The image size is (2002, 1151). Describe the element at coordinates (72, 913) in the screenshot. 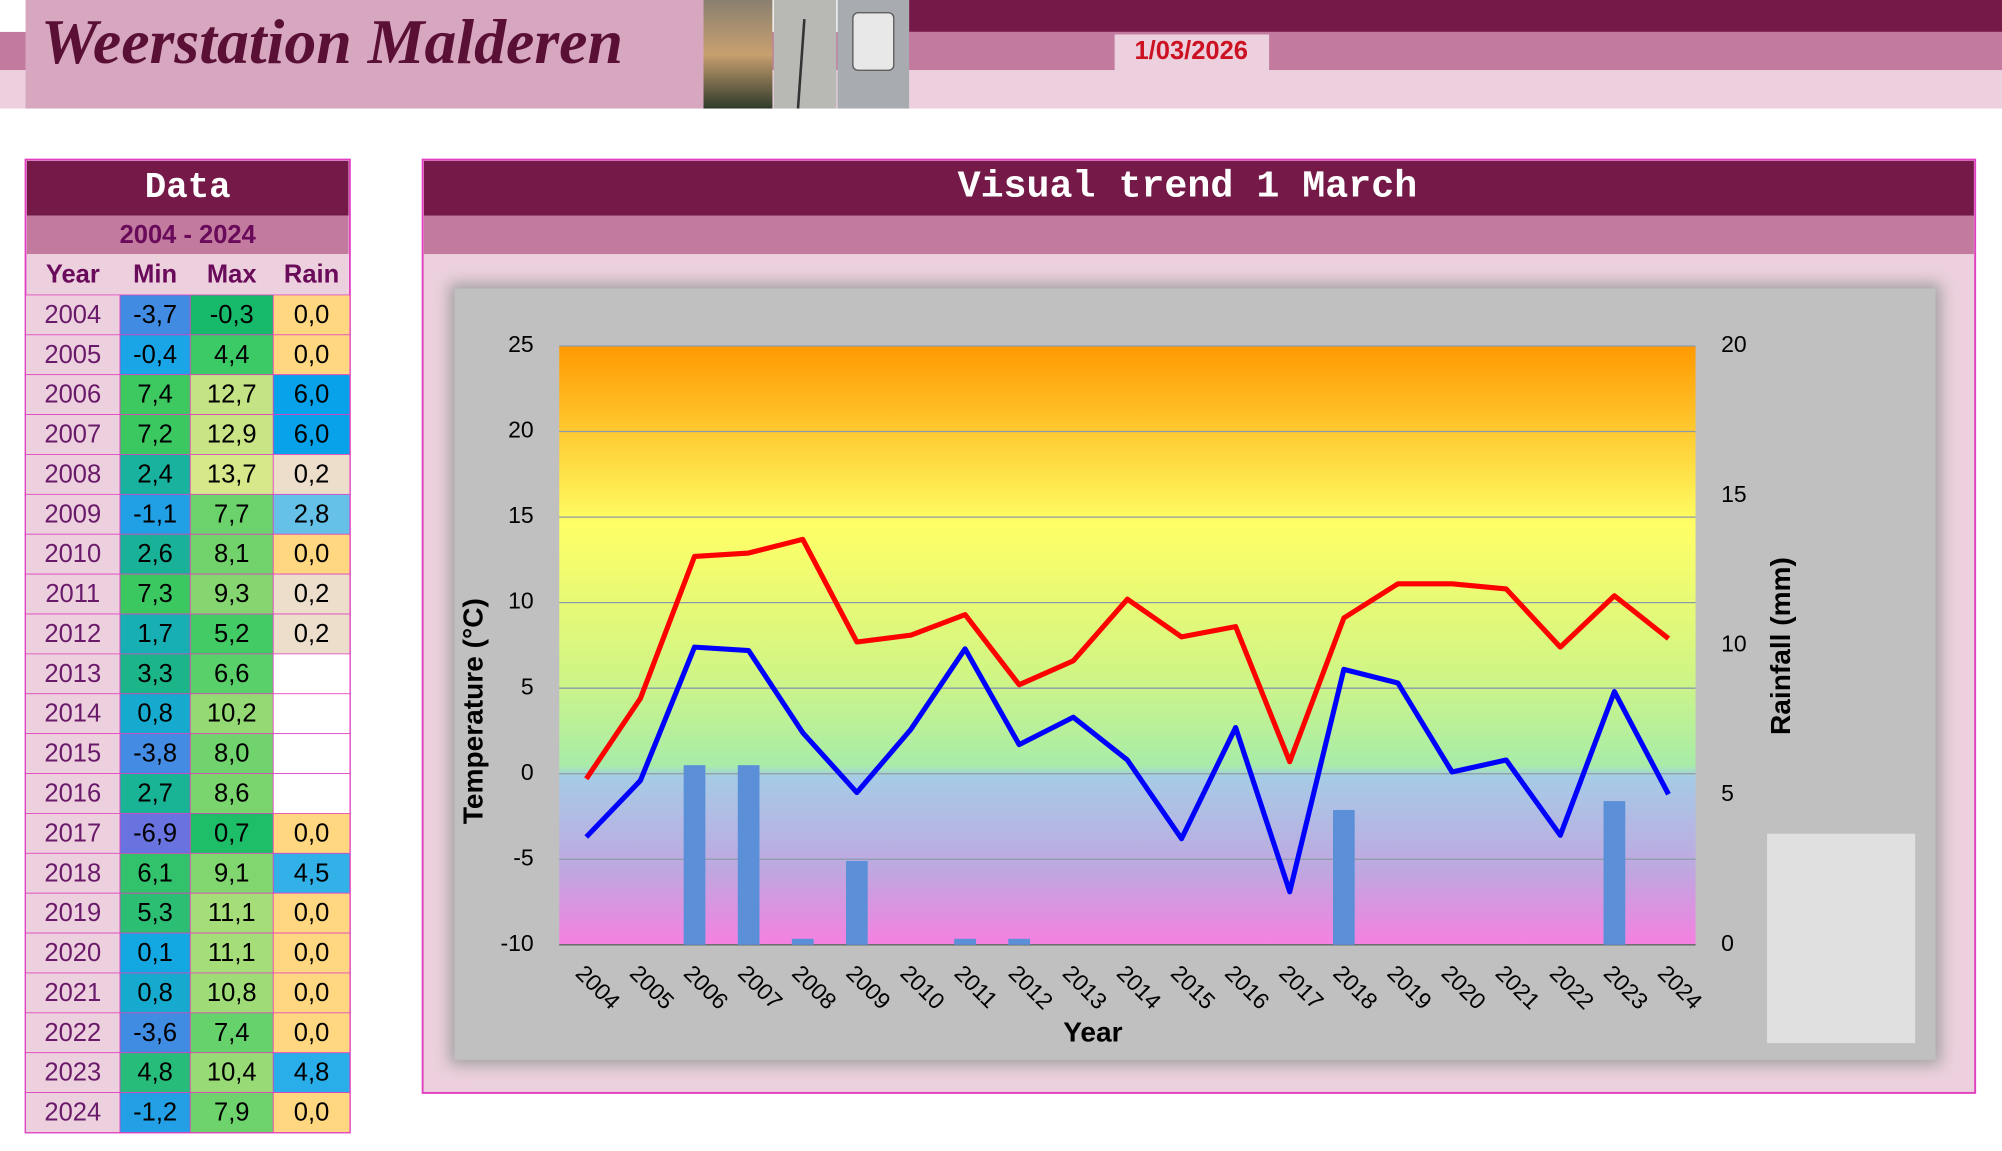

I see `year-cell: 2019` at that location.